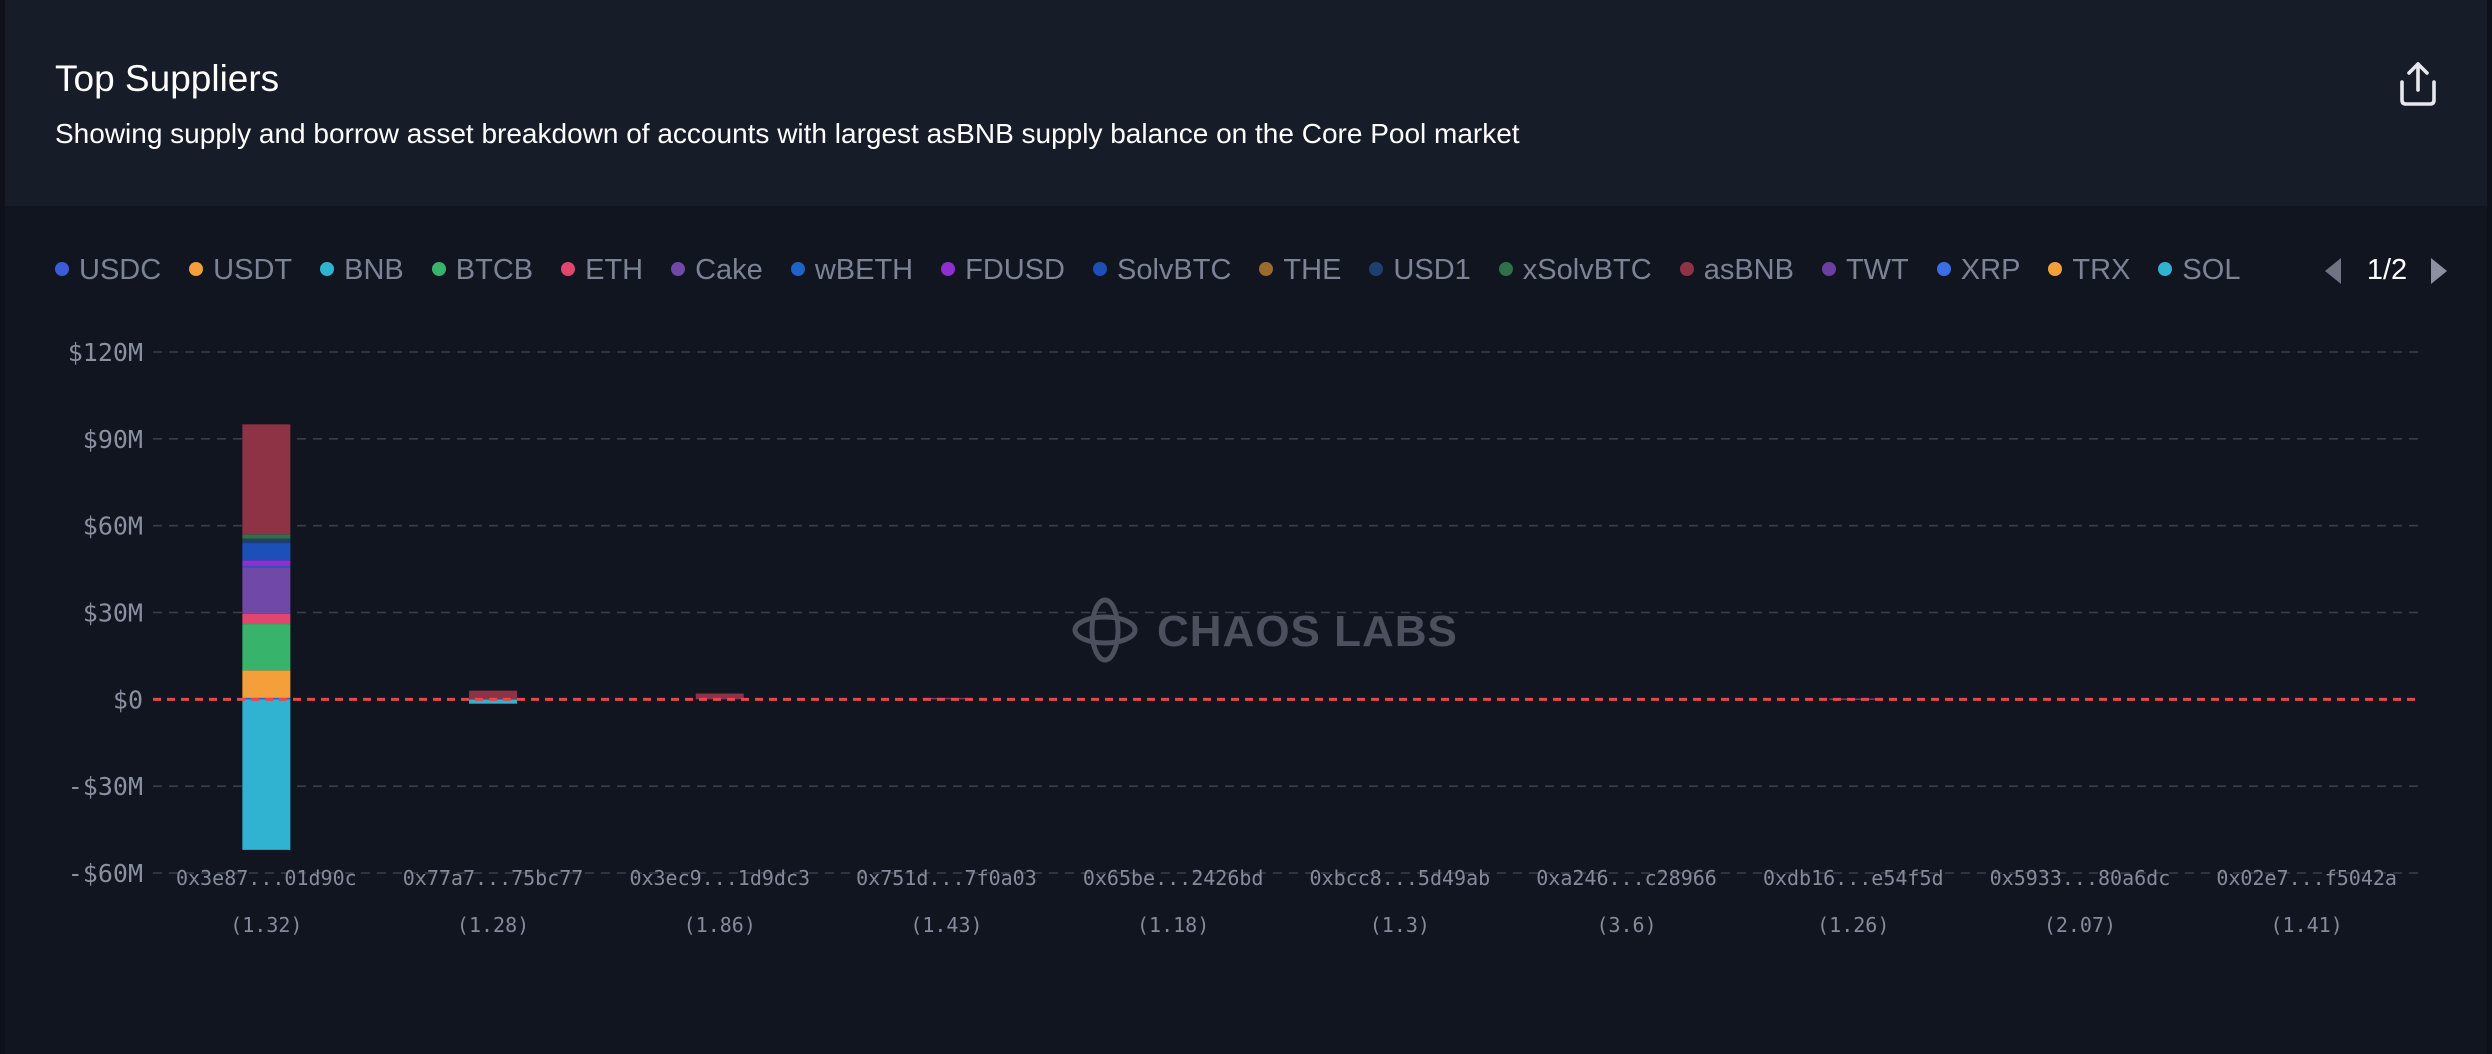 This screenshot has width=2492, height=1054. What do you see at coordinates (2333, 271) in the screenshot?
I see `chevron-left-icon` at bounding box center [2333, 271].